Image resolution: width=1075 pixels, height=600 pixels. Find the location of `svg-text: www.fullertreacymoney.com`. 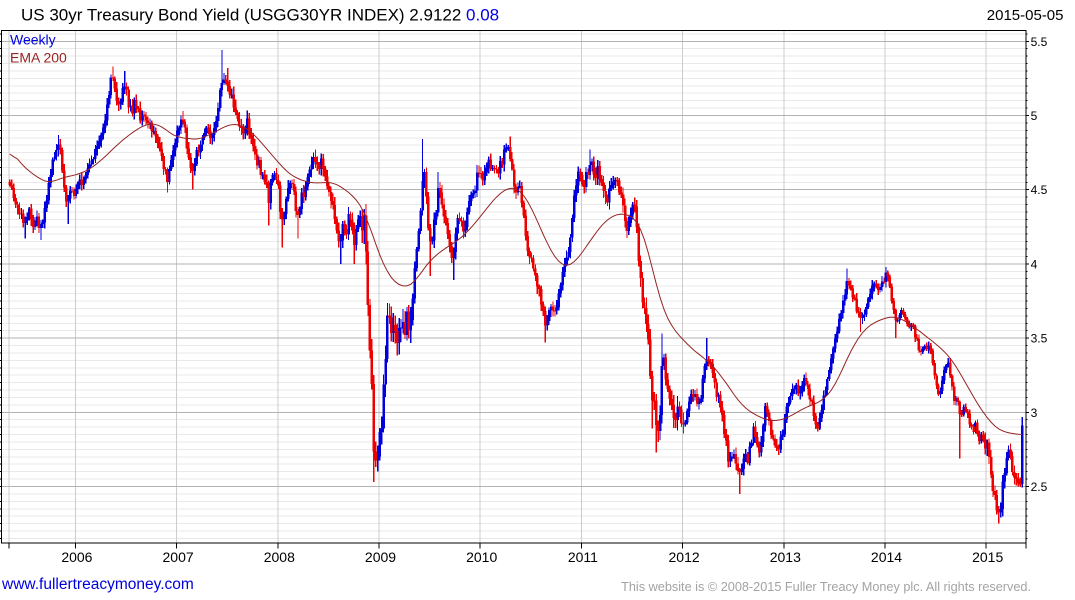

svg-text: www.fullertreacymoney.com is located at coordinates (97, 584).